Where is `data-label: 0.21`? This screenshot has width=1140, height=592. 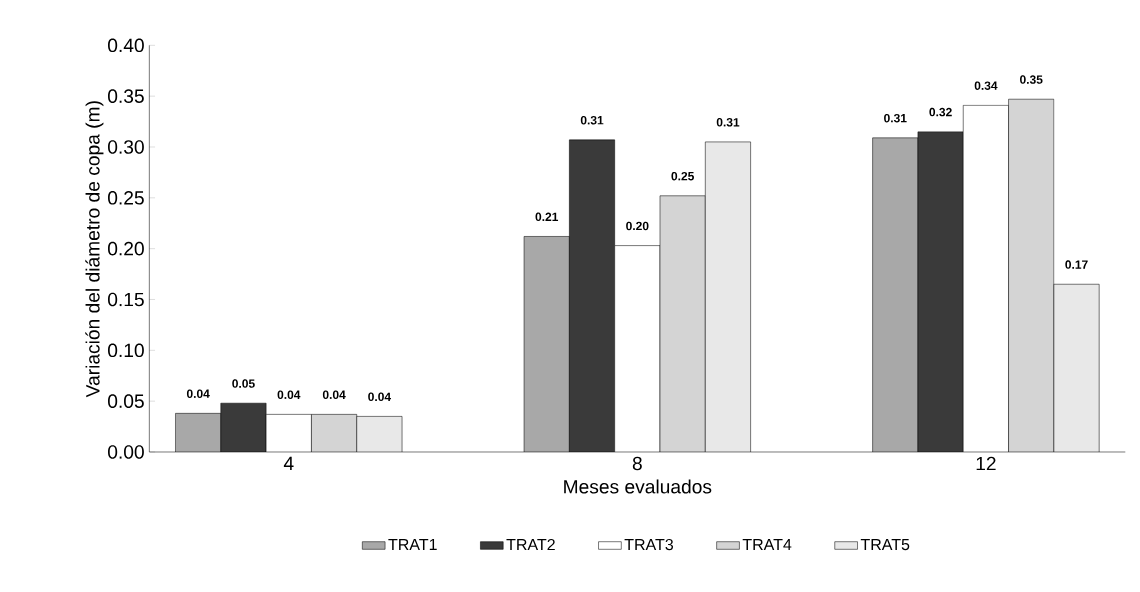 data-label: 0.21 is located at coordinates (547, 217).